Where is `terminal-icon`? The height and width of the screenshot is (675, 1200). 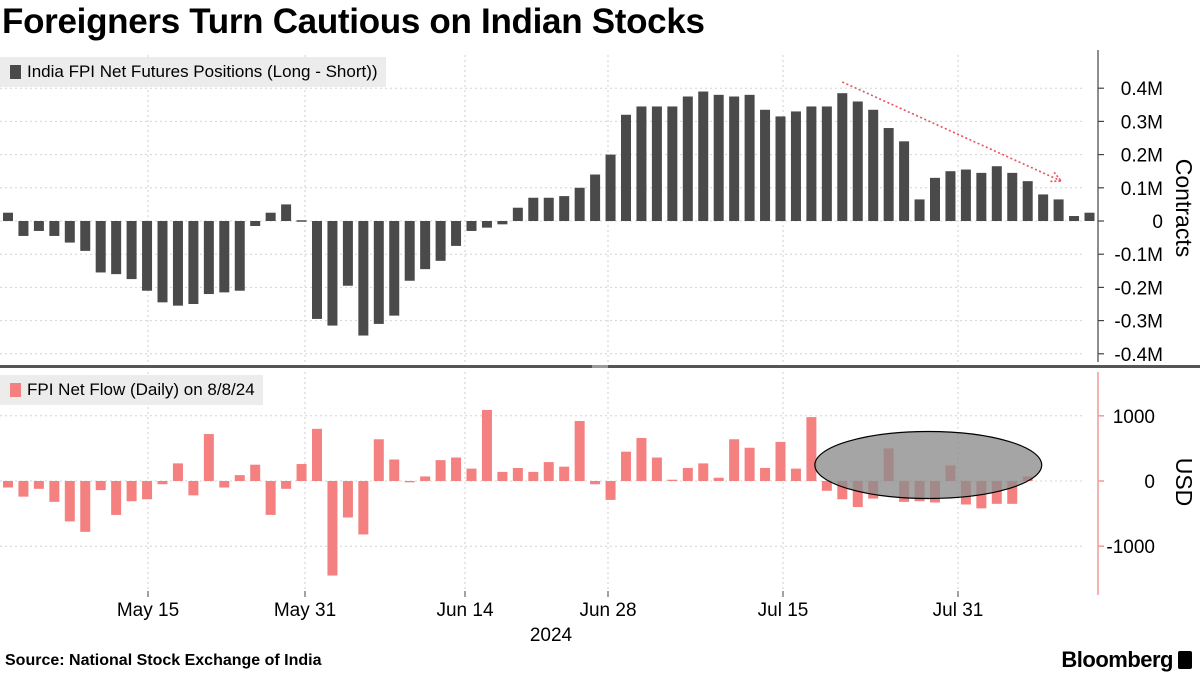 terminal-icon is located at coordinates (1185, 660).